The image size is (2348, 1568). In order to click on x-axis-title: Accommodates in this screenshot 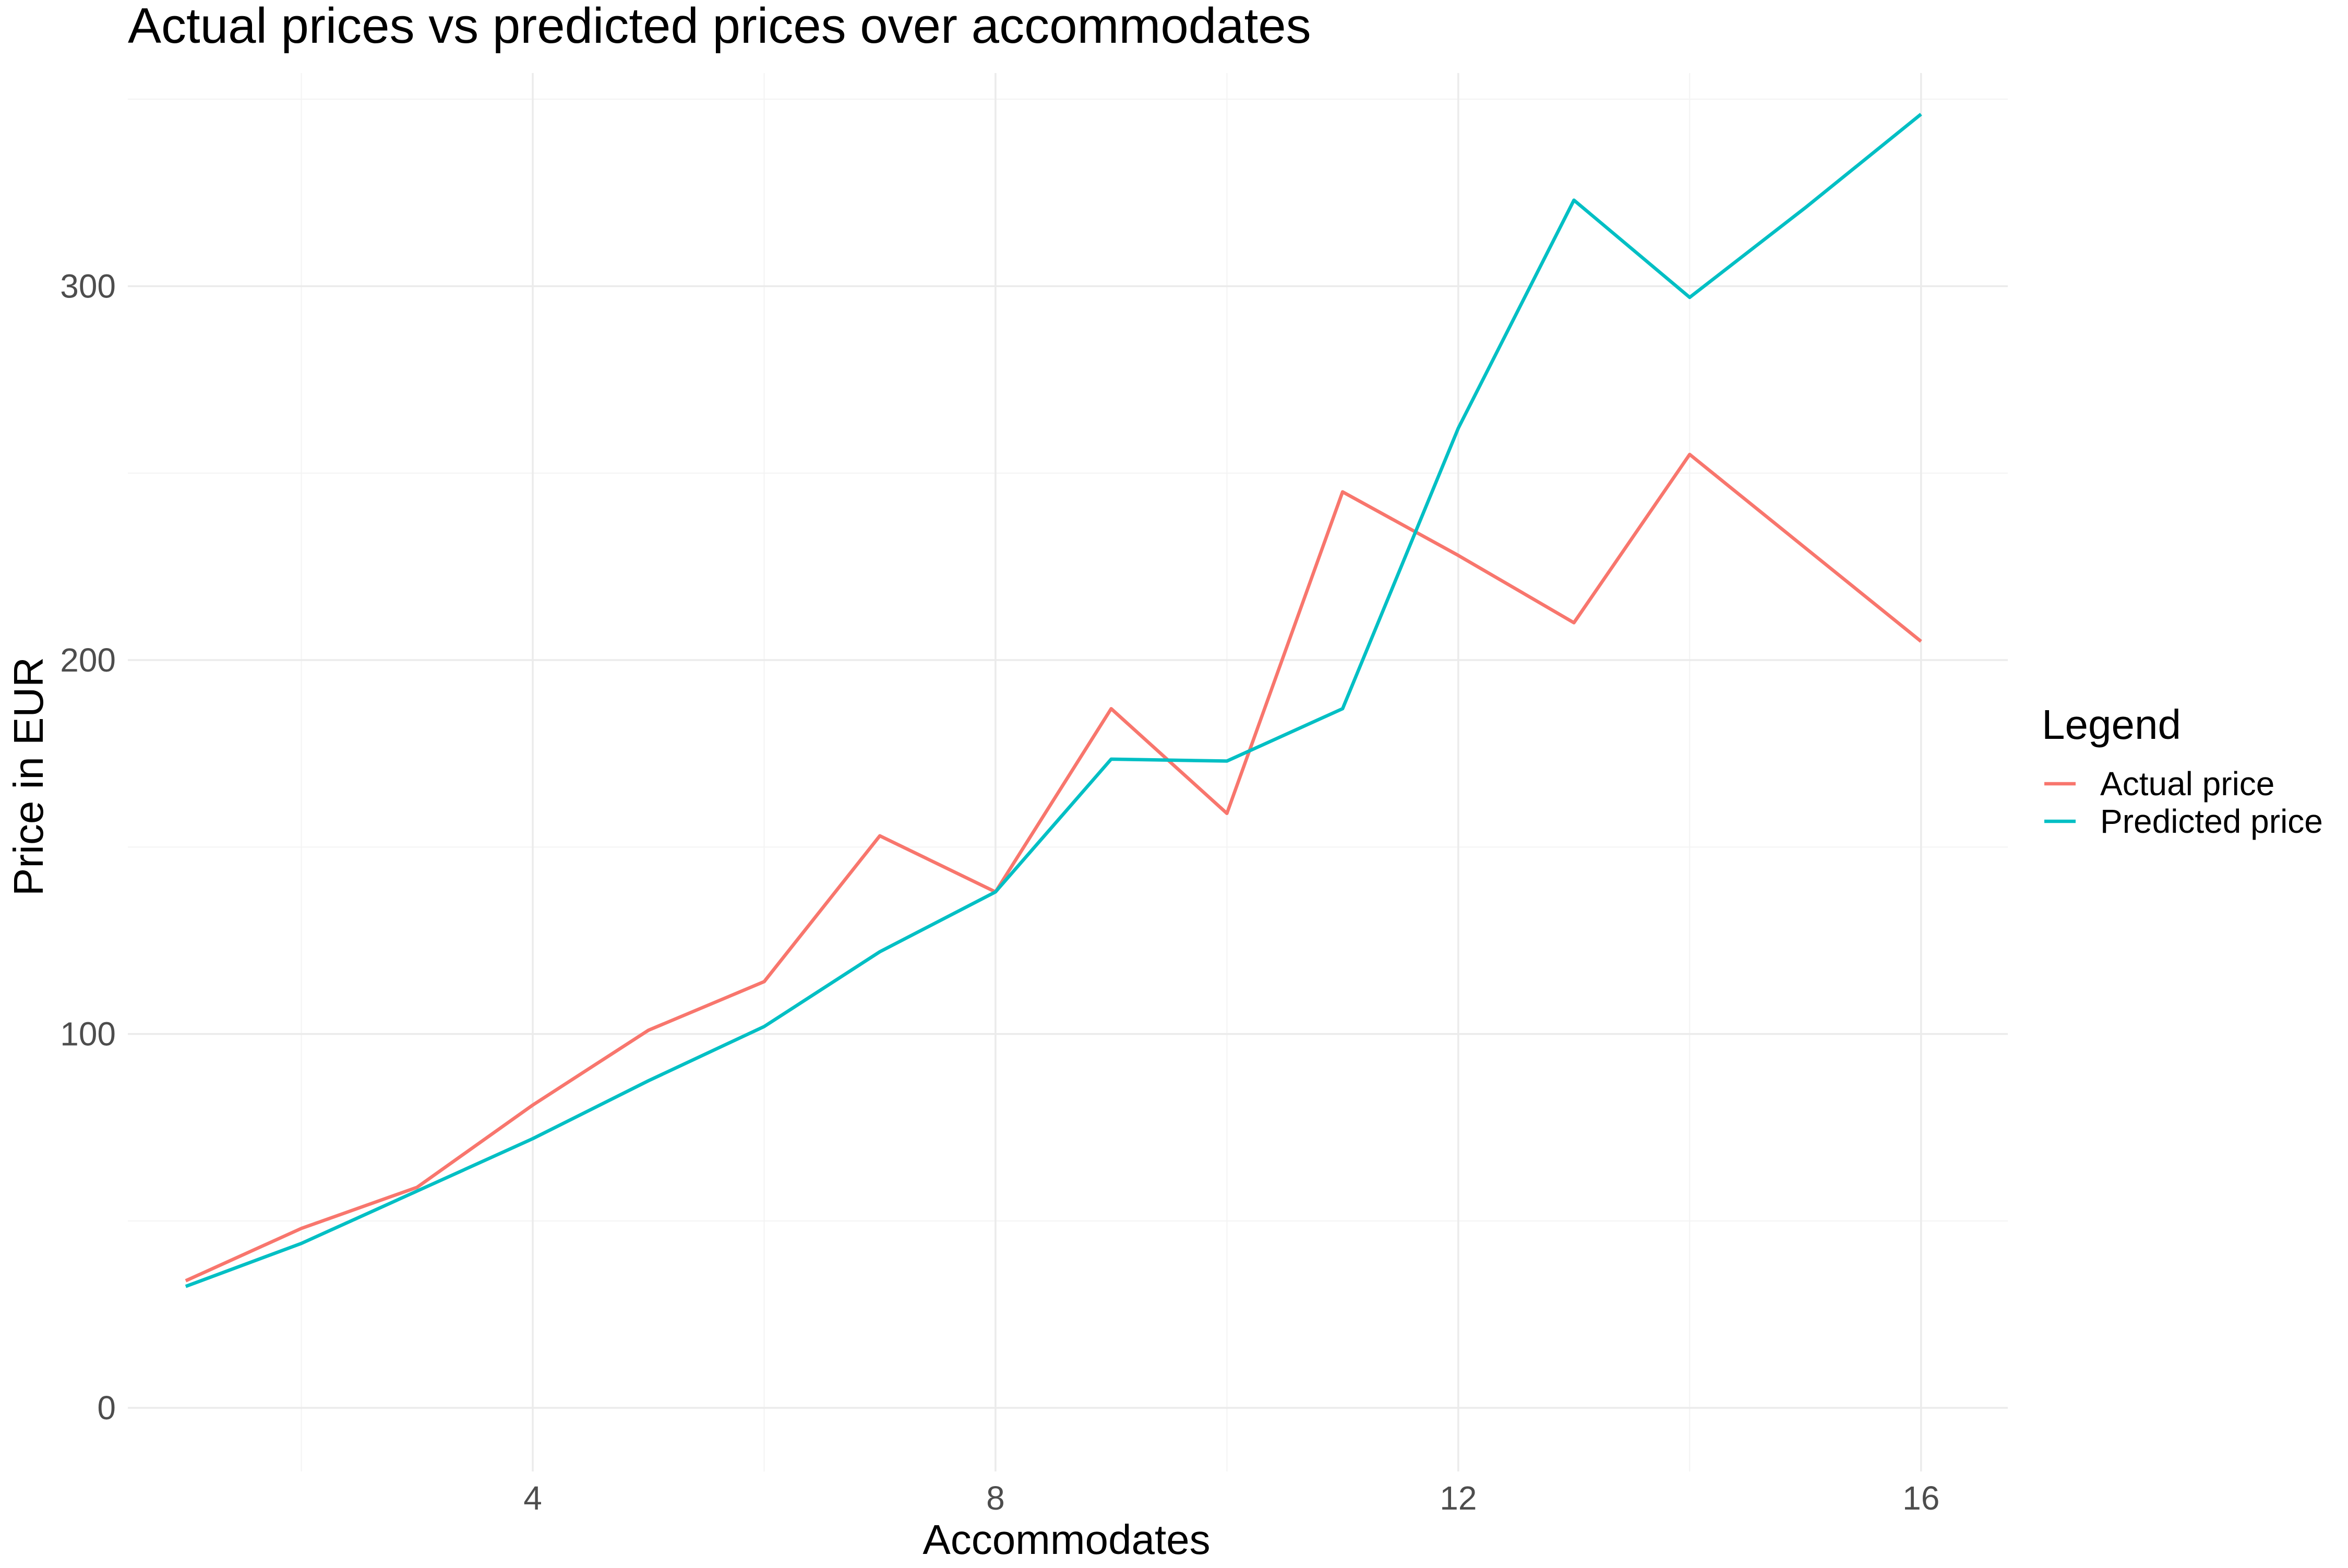, I will do `click(1066, 1540)`.